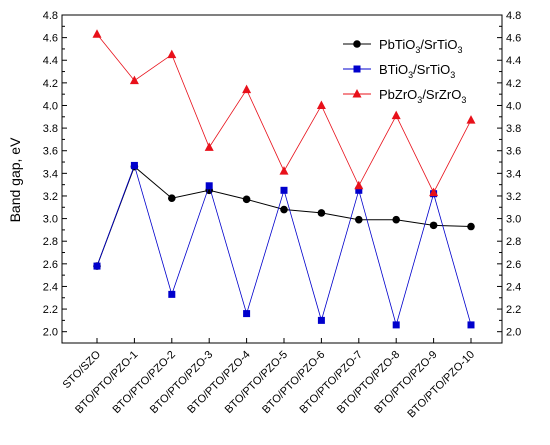  What do you see at coordinates (50, 333) in the screenshot?
I see `y-tick-label-left: 2.0` at bounding box center [50, 333].